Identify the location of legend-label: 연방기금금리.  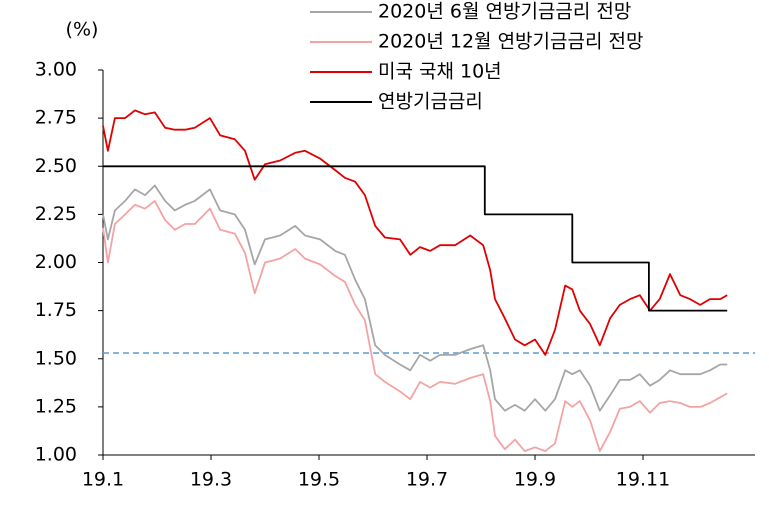
(430, 102).